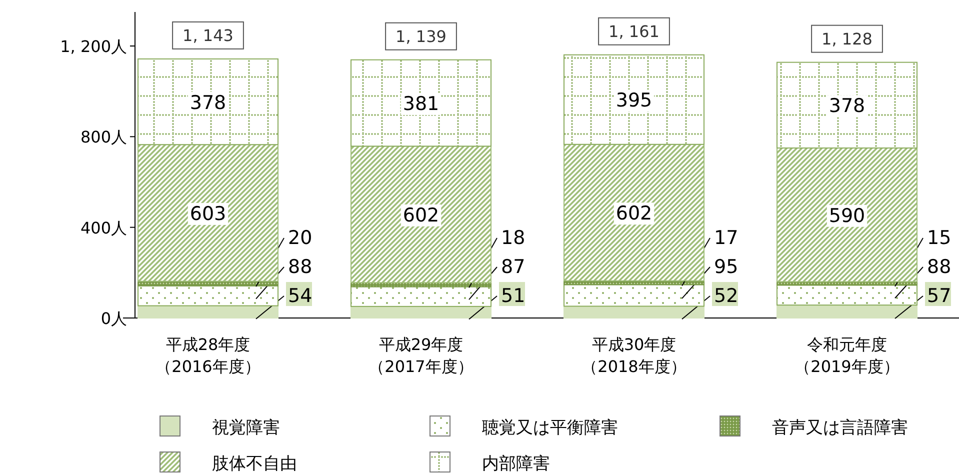 This screenshot has width=959, height=474. What do you see at coordinates (513, 267) in the screenshot?
I see `data-label: 87` at bounding box center [513, 267].